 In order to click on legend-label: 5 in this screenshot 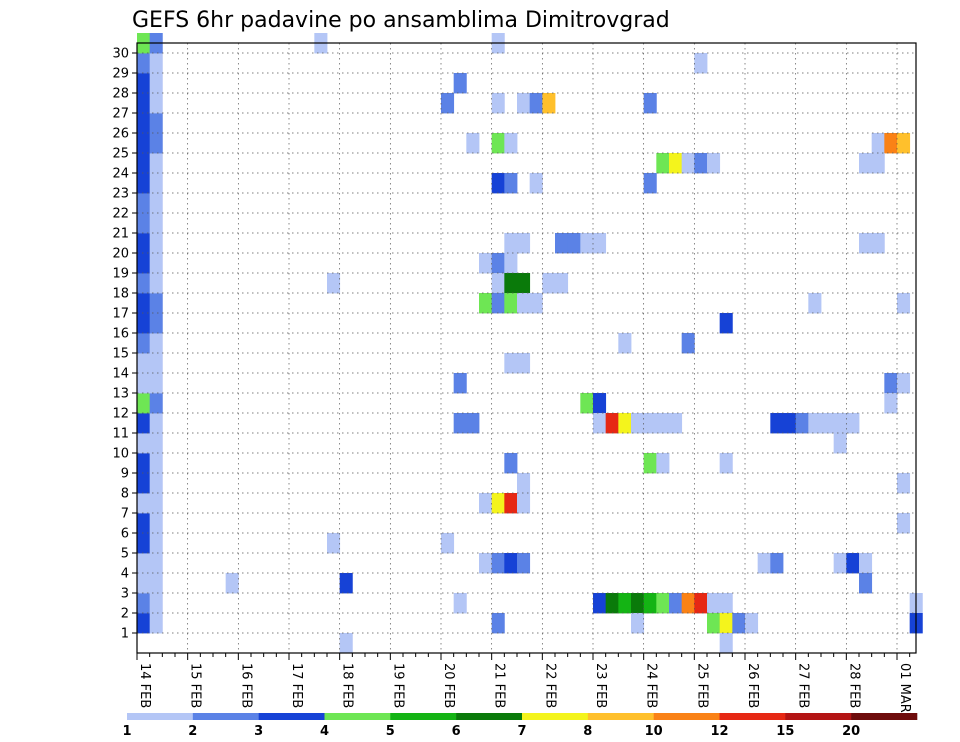, I will do `click(390, 731)`.